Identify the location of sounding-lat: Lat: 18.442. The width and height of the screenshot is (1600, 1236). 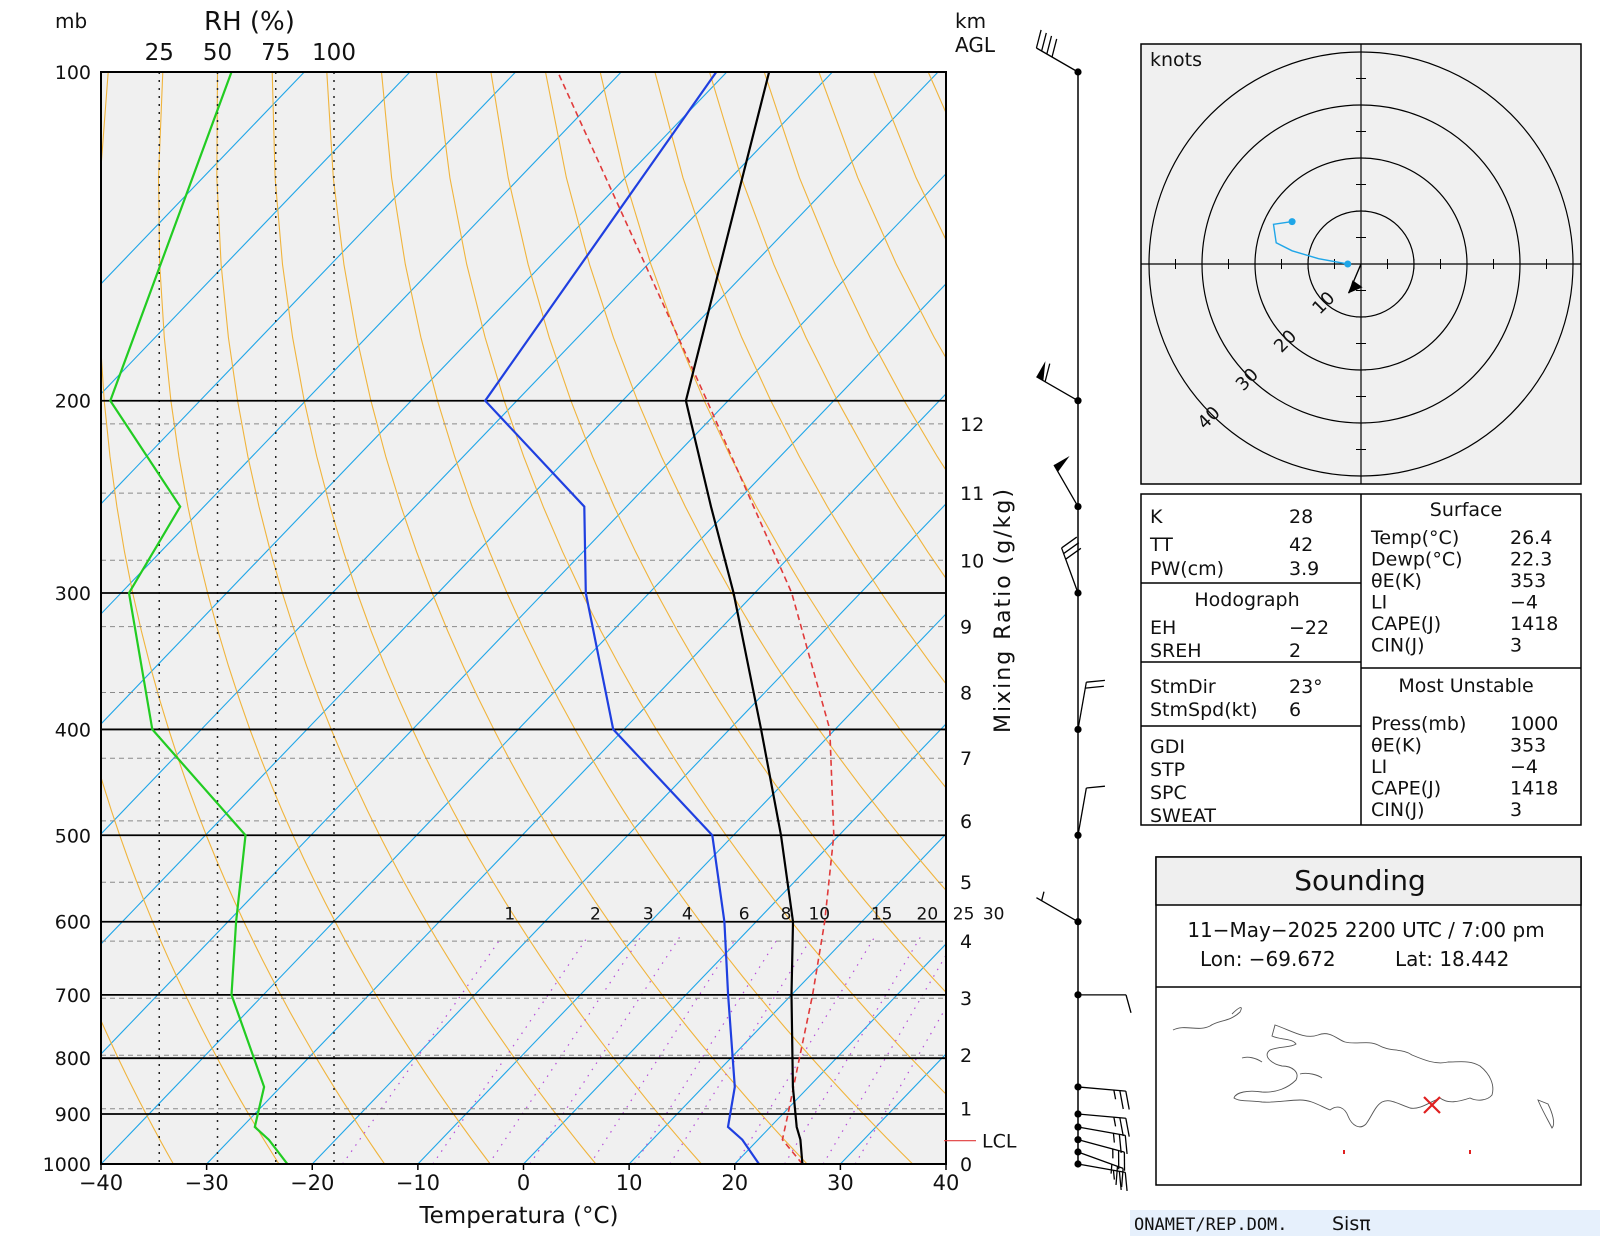
(1452, 959).